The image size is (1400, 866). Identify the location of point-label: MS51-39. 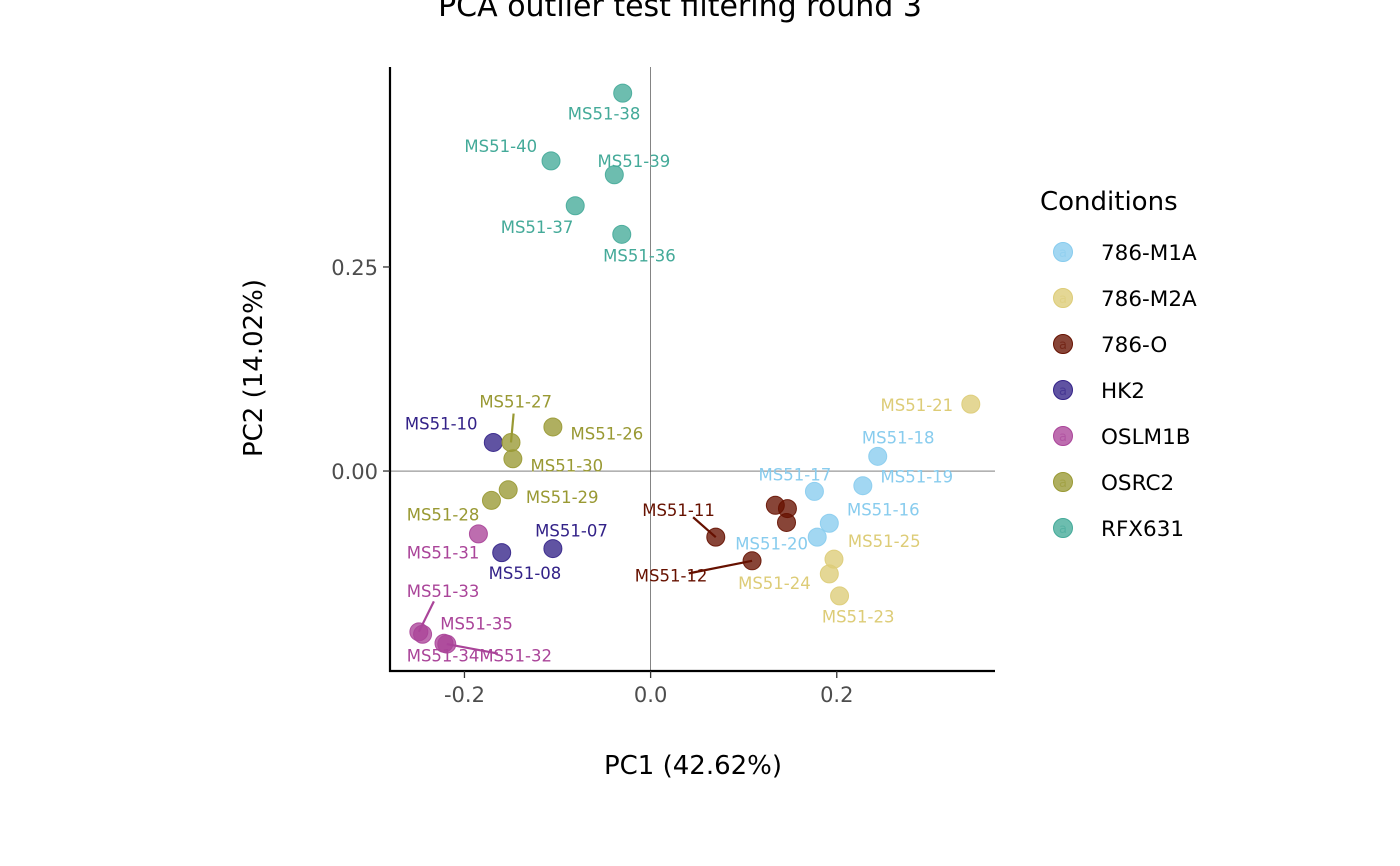
(634, 161).